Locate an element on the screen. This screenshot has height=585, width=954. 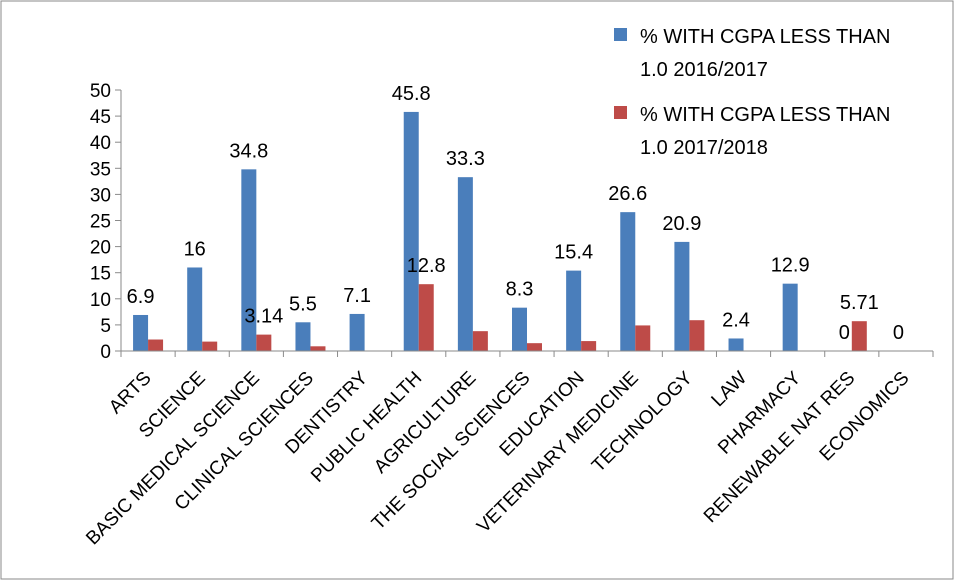
data-label-2016-2017: 7.1 is located at coordinates (357, 296).